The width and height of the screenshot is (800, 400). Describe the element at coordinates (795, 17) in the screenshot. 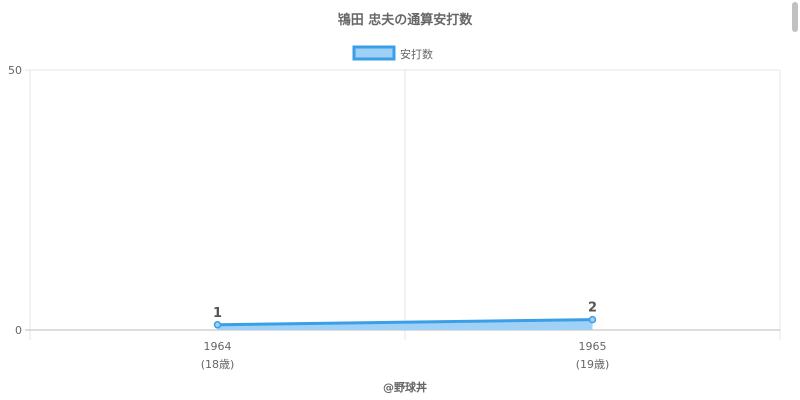

I see `scrollbar` at that location.